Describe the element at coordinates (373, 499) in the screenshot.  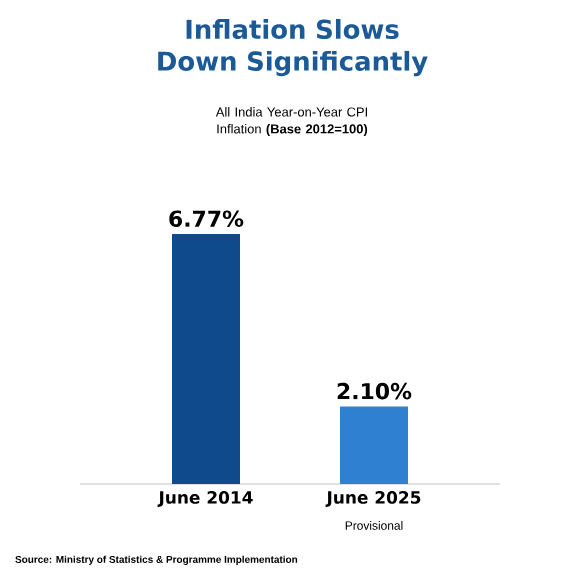
I see `x-tick-label: June 2025` at that location.